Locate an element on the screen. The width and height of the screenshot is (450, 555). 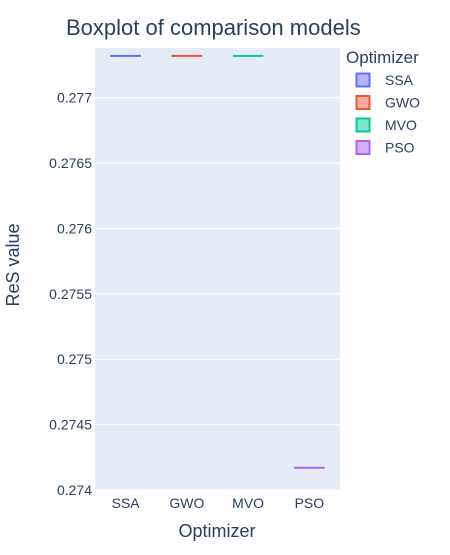
legend-swatch-pso is located at coordinates (363, 147).